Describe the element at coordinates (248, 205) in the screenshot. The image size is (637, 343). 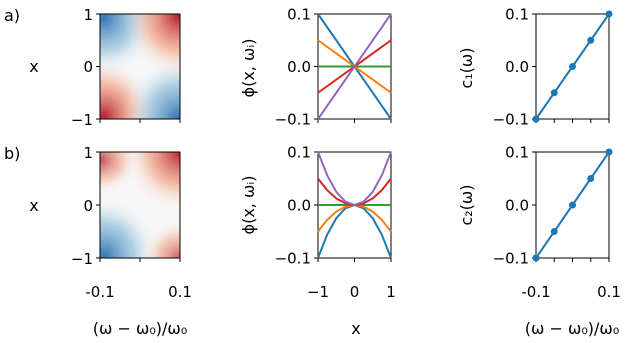
I see `lines-b-ylabel: ϕ(x, ωᵢ)` at that location.